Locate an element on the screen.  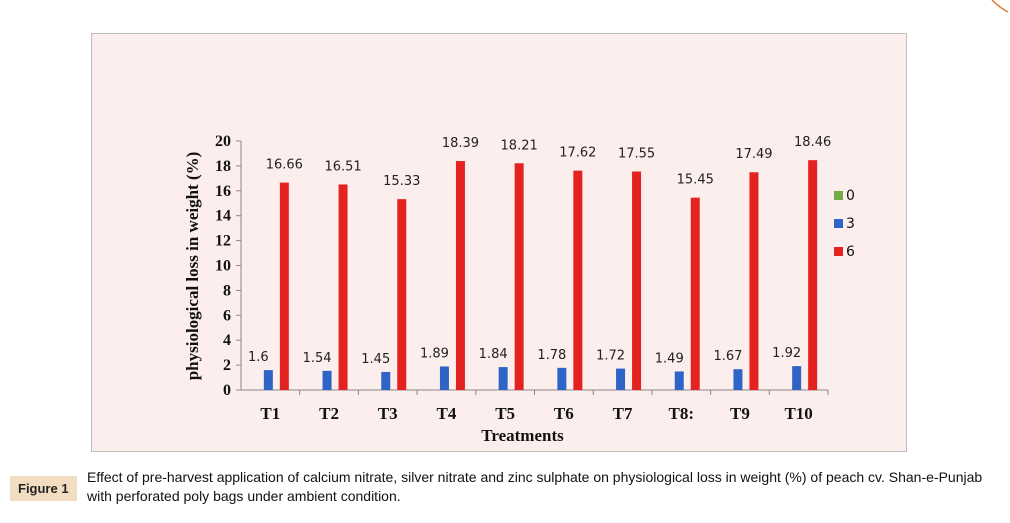
y-tick-label: 18 is located at coordinates (223, 166).